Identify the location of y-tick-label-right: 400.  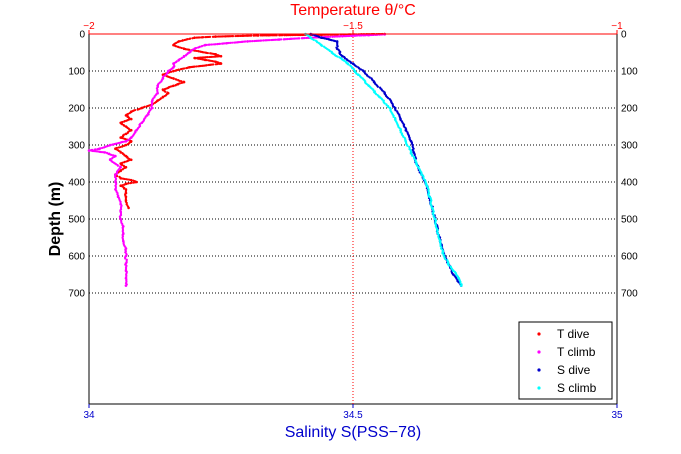
(629, 183).